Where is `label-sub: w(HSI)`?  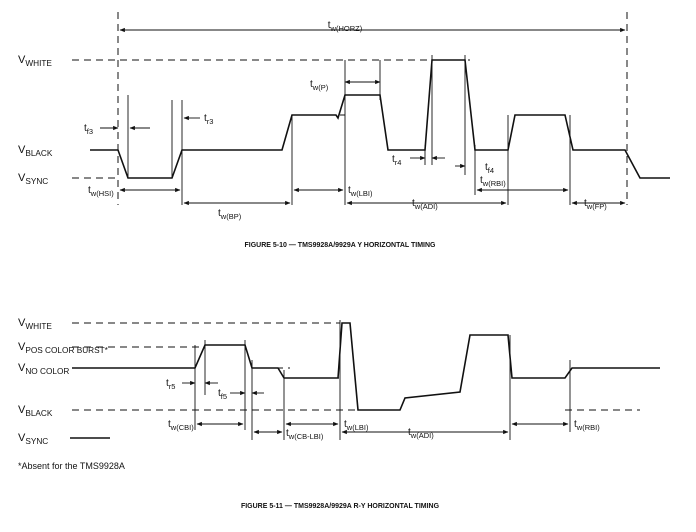 label-sub: w(HSI) is located at coordinates (102, 193).